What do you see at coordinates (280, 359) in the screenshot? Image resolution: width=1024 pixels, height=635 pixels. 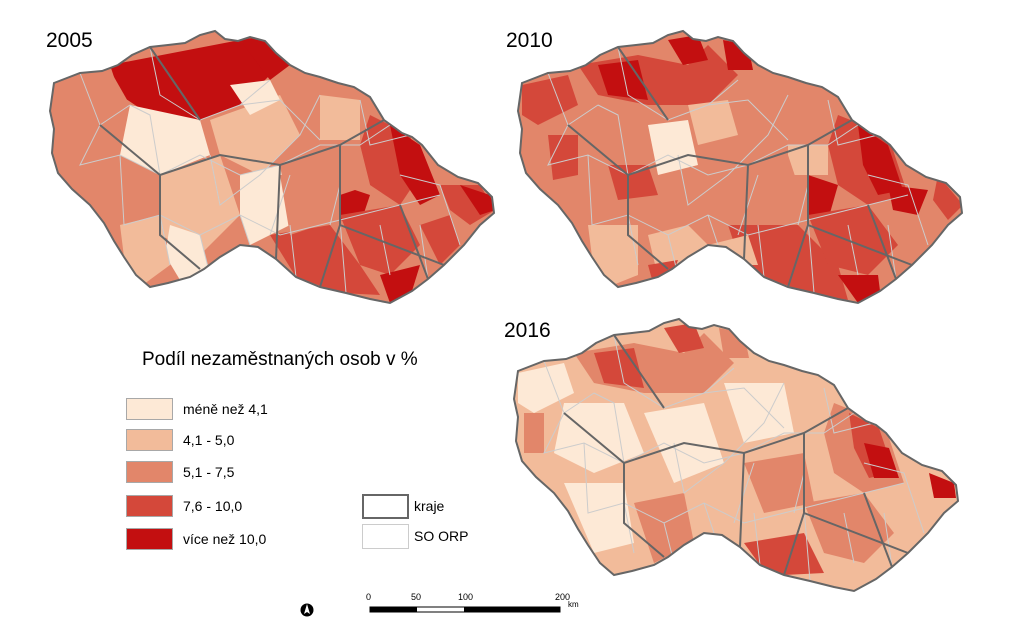 I see `legend-title: Podíl nezaměstnaných osob v %` at bounding box center [280, 359].